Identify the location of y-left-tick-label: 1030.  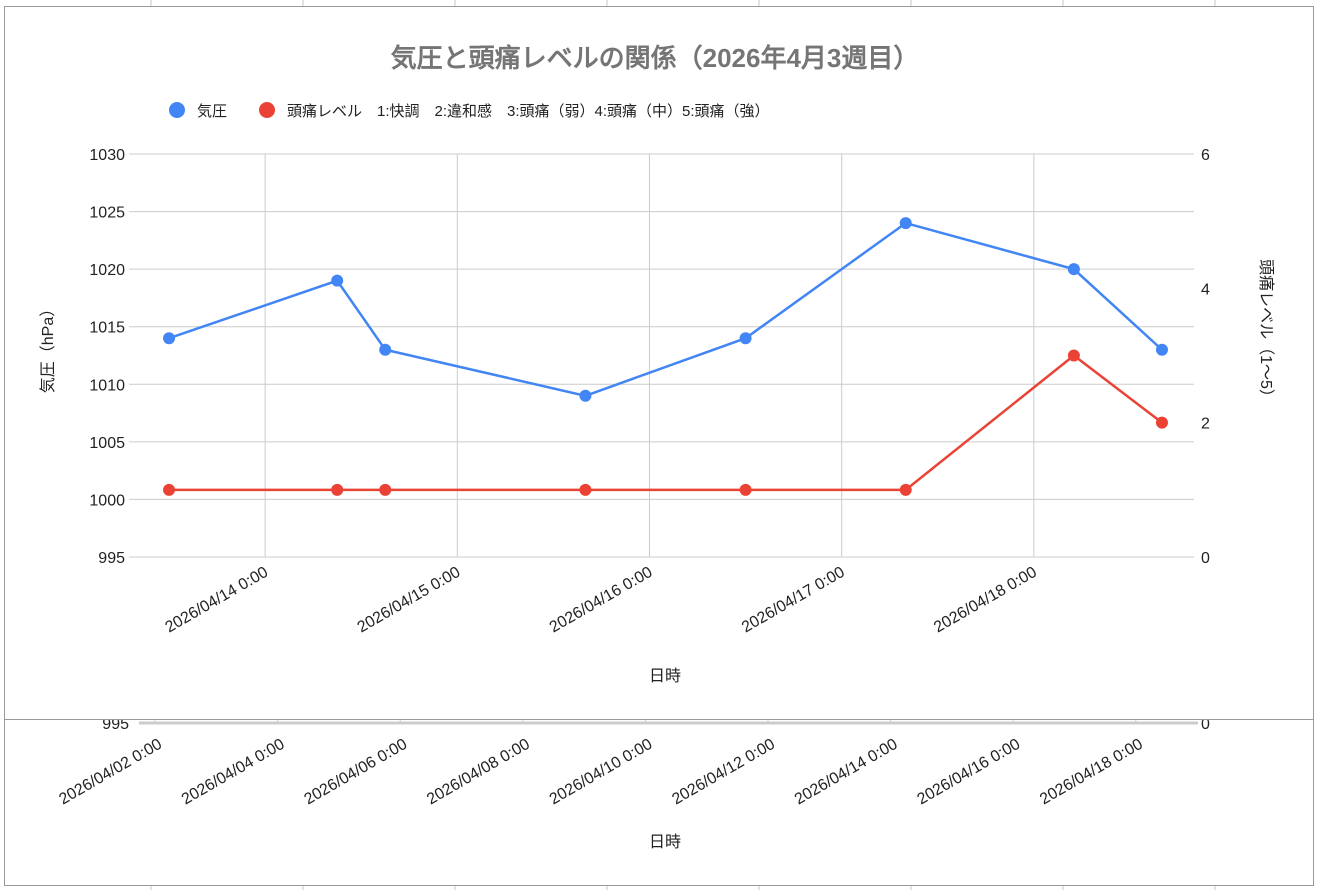
(107, 155).